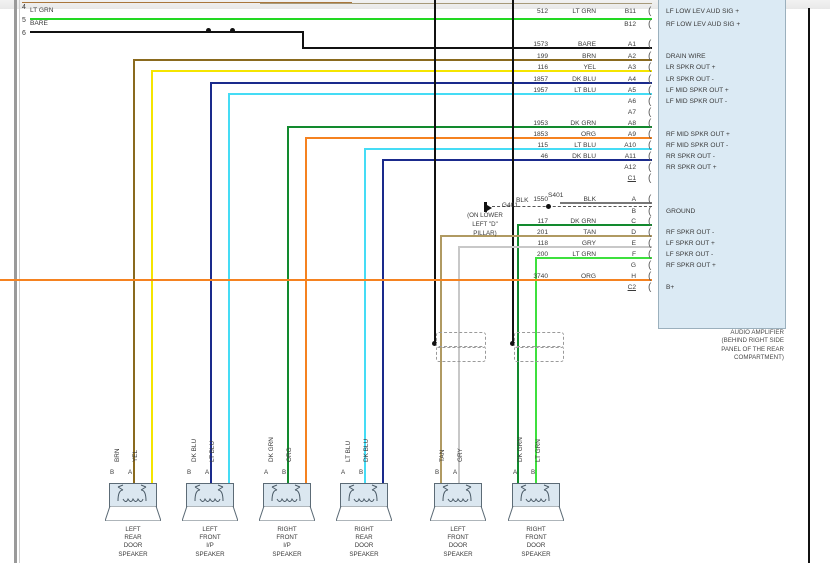 This screenshot has width=830, height=563. Describe the element at coordinates (752, 349) in the screenshot. I see `amplifier-loc-2: PANEL OF THE REAR` at that location.